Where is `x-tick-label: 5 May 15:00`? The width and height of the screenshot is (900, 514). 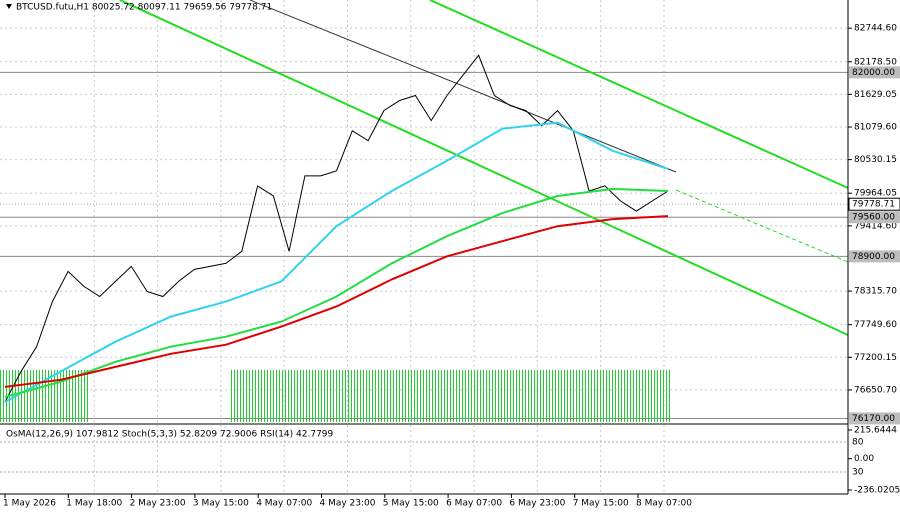 x-tick-label: 5 May 15:00 is located at coordinates (411, 504).